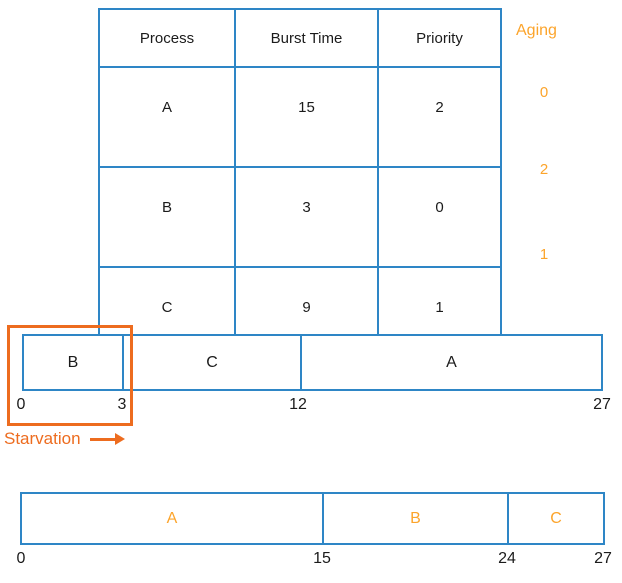 The width and height of the screenshot is (622, 583). What do you see at coordinates (603, 558) in the screenshot?
I see `gantt2-tick-27: 27` at bounding box center [603, 558].